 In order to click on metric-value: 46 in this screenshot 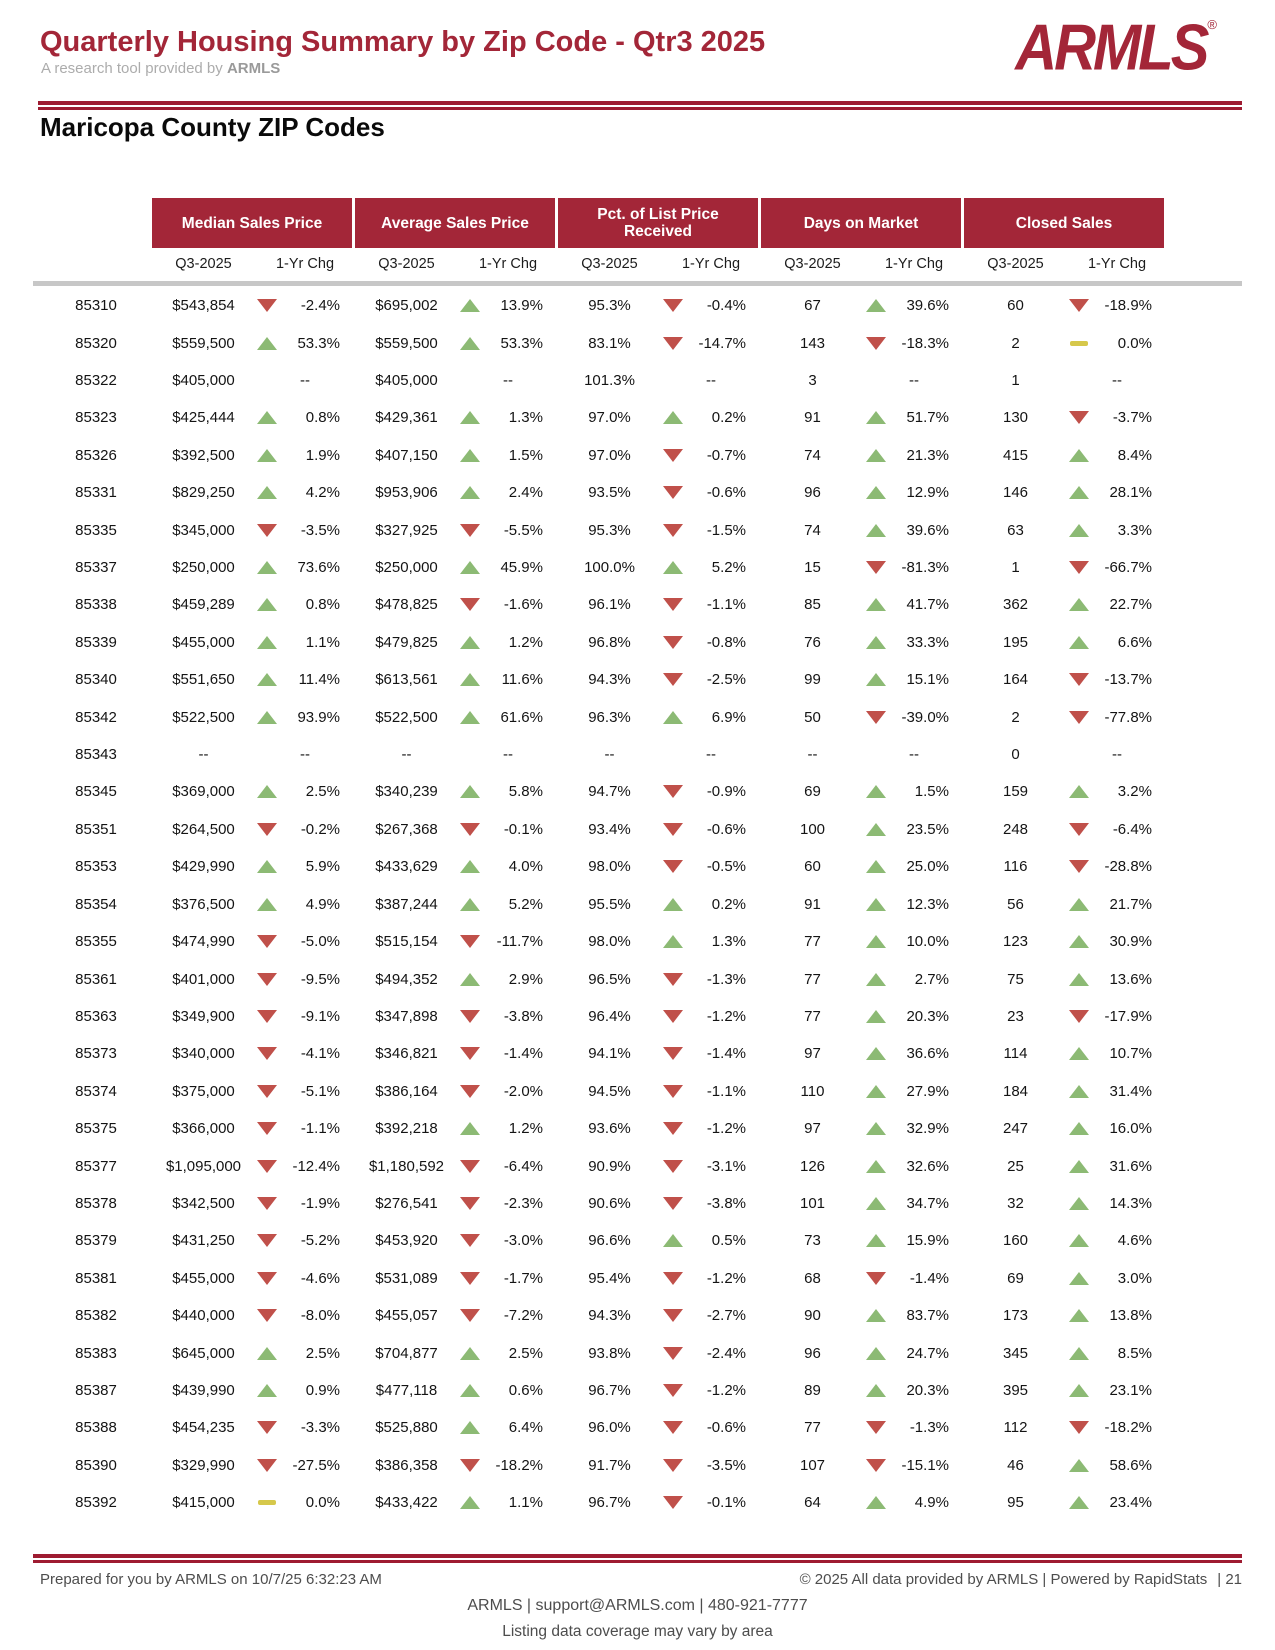, I will do `click(1015, 1465)`.